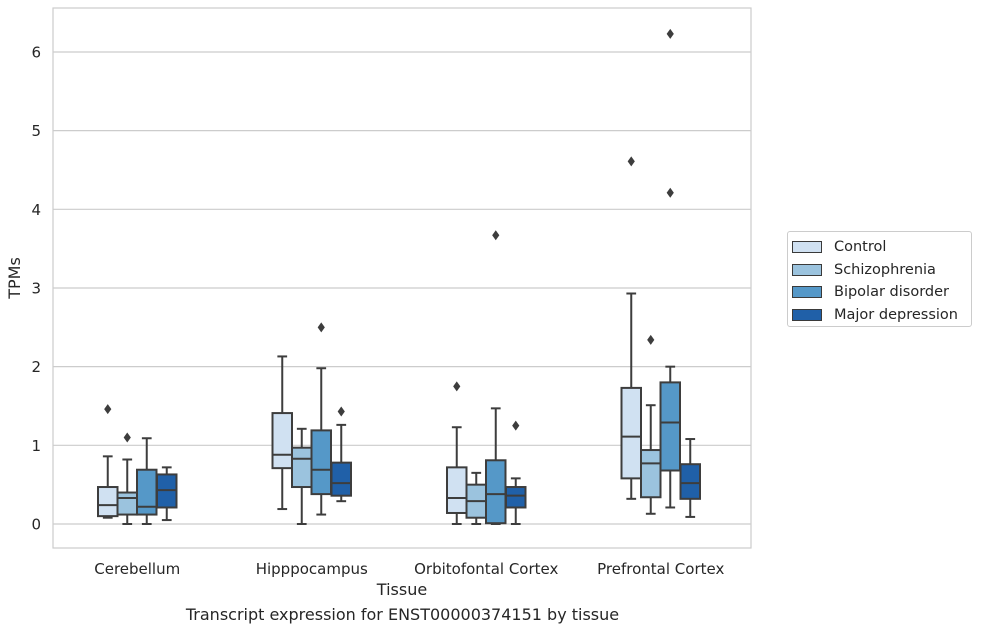 This screenshot has height=634, width=983. I want to click on legend-label: Schizophrenia, so click(885, 269).